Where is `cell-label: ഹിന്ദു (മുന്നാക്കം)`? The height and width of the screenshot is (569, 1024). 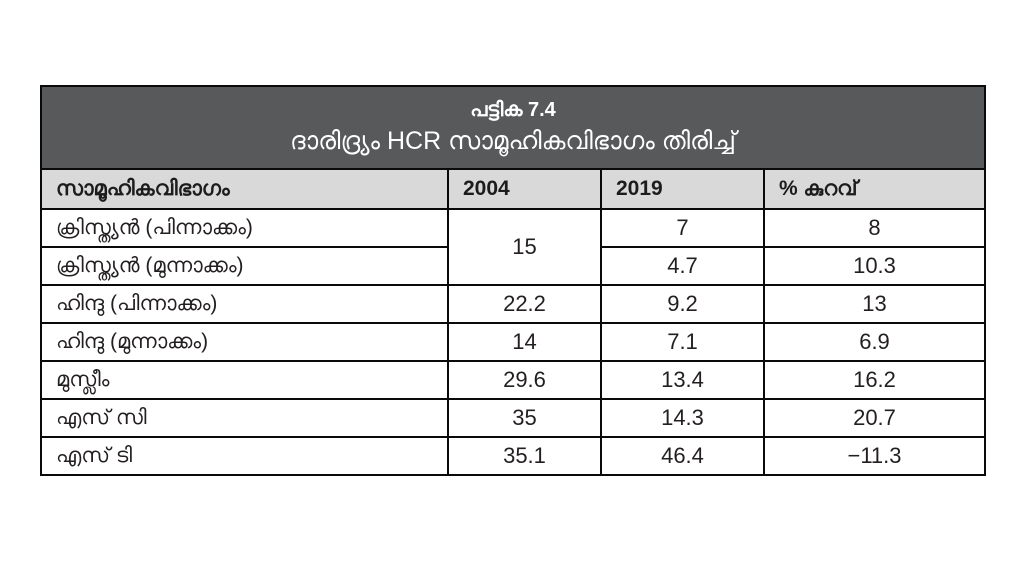 cell-label: ഹിന്ദു (മുന്നാക്കം) is located at coordinates (244, 342).